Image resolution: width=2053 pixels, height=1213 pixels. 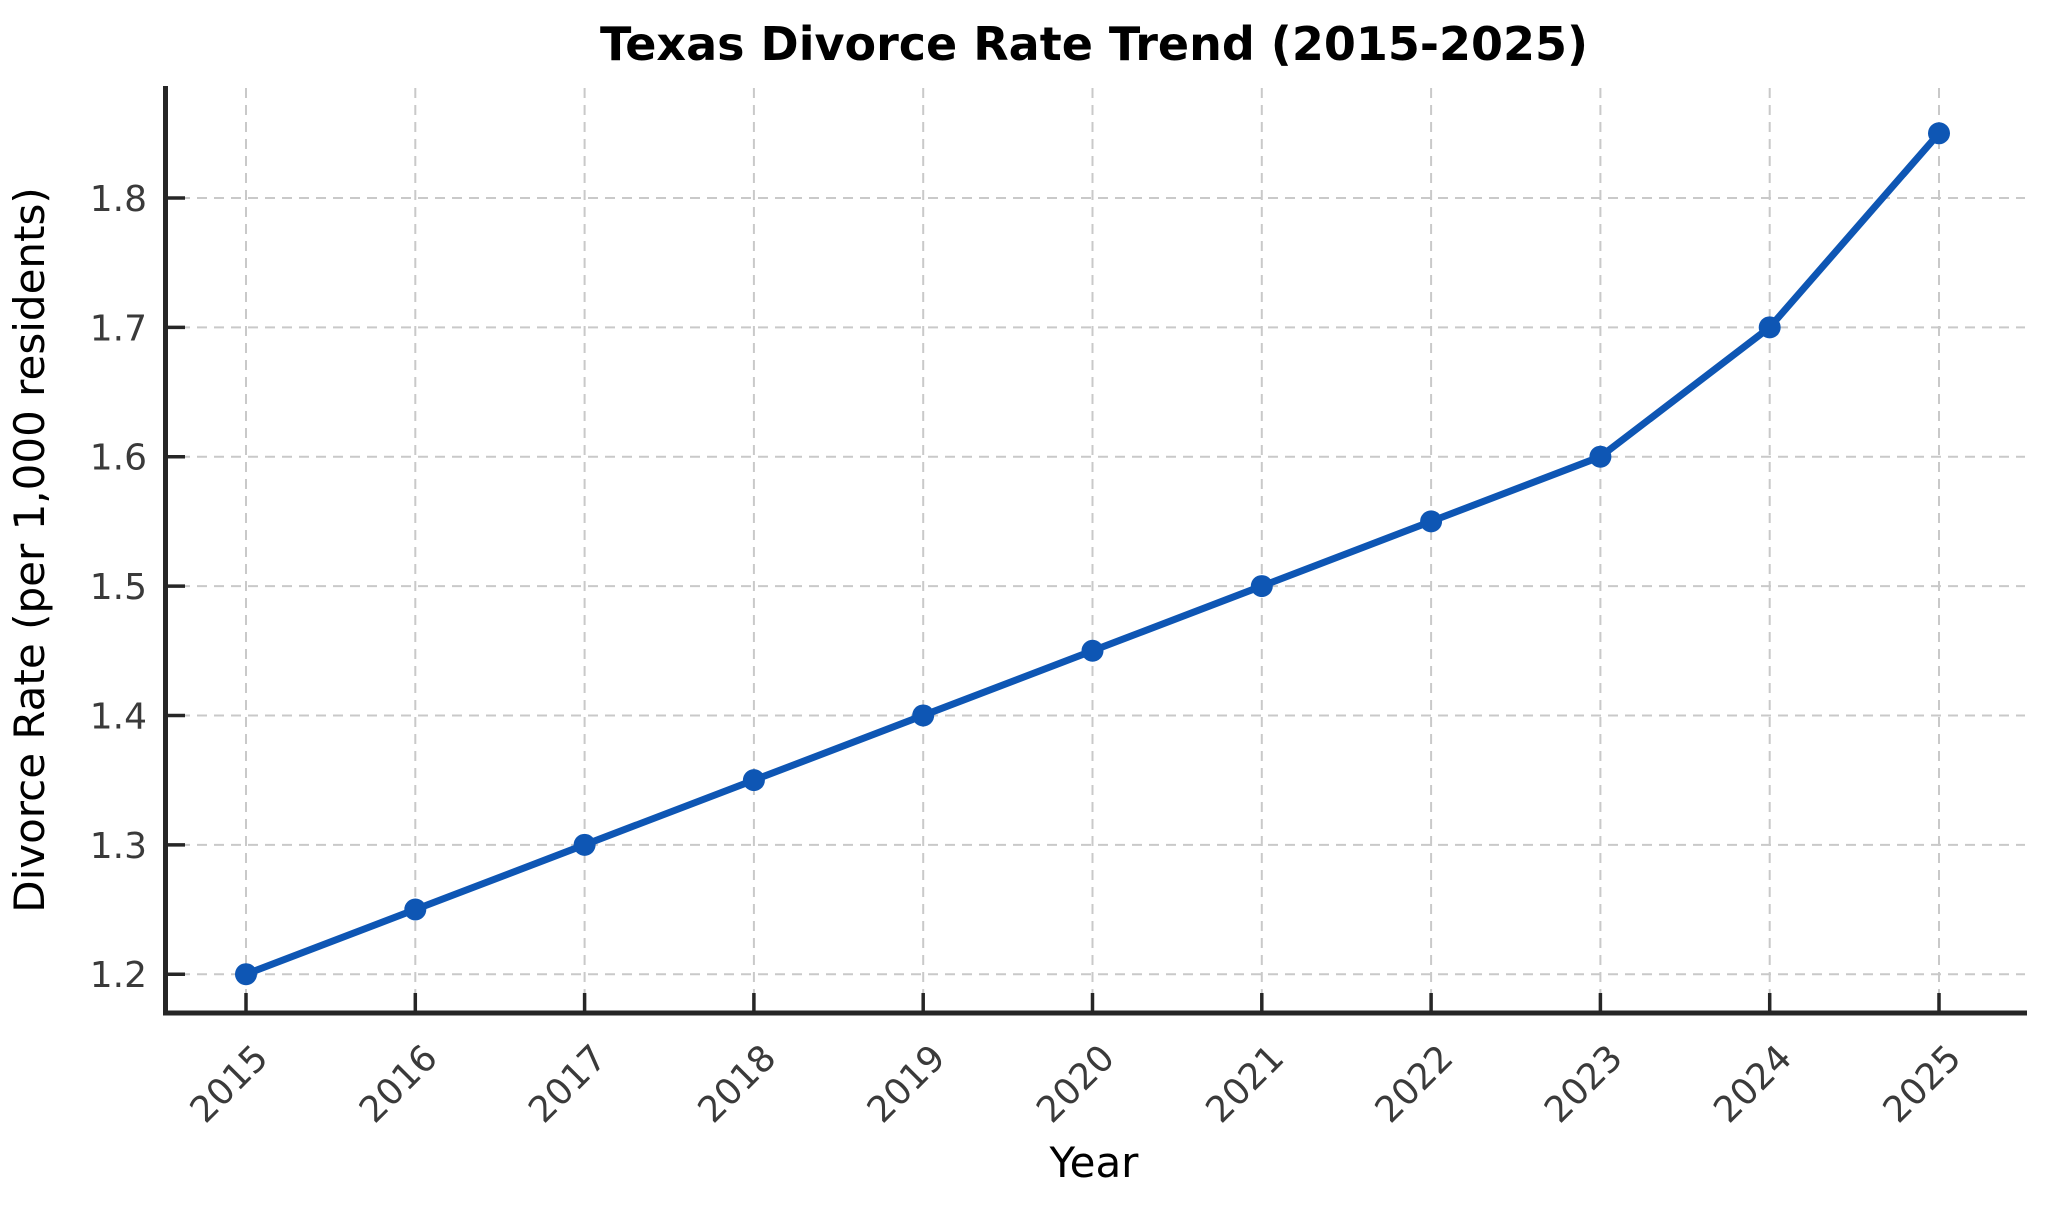 What do you see at coordinates (1431, 521) in the screenshot?
I see `data-point-2022` at bounding box center [1431, 521].